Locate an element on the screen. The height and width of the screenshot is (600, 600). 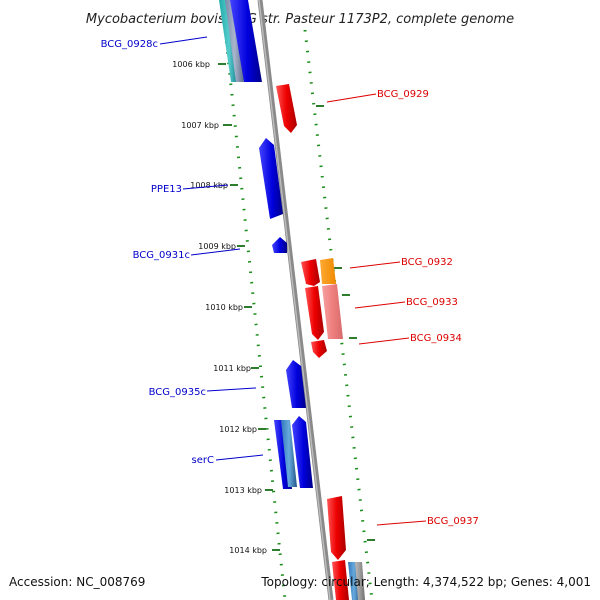
gene-label-bcg-0928c: BCG_0928c is located at coordinates (129, 44).